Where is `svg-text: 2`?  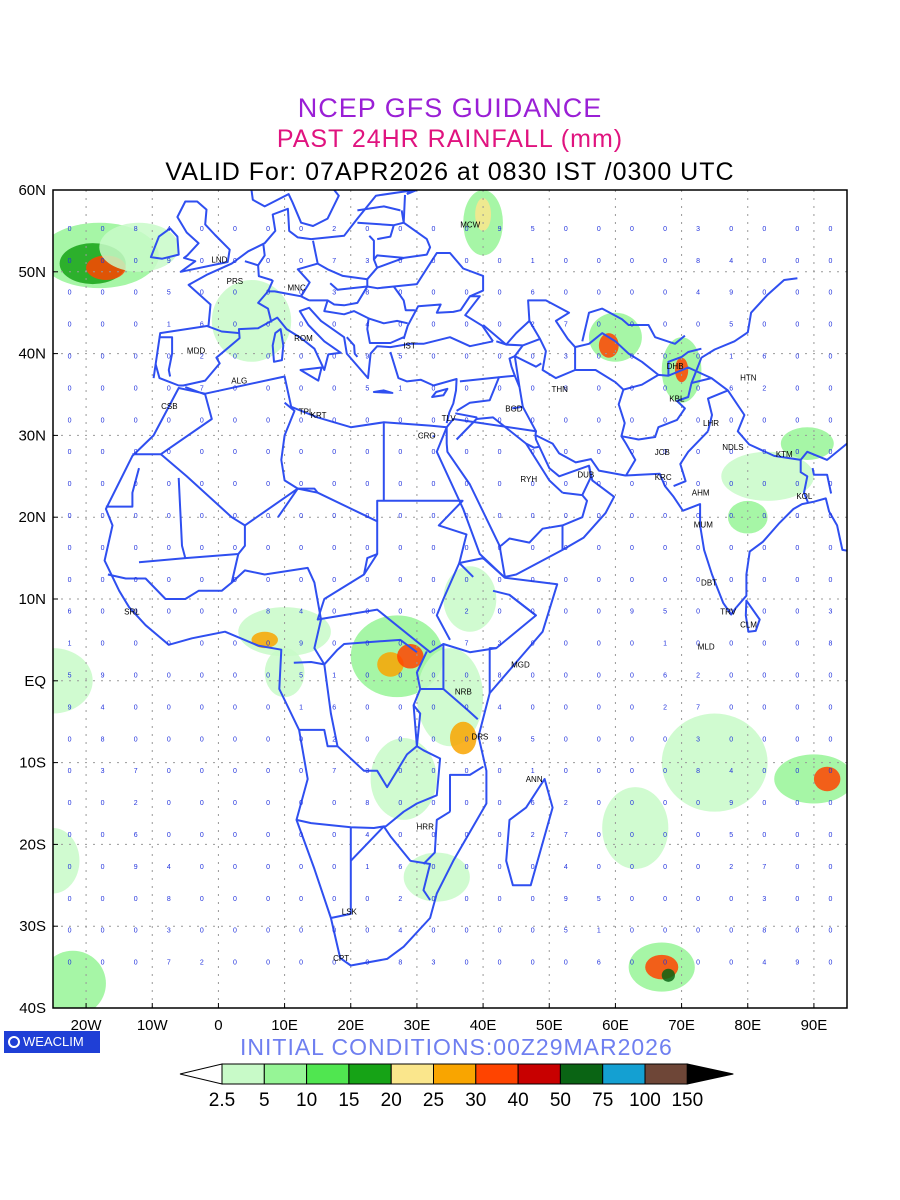 svg-text: 2 is located at coordinates (533, 325).